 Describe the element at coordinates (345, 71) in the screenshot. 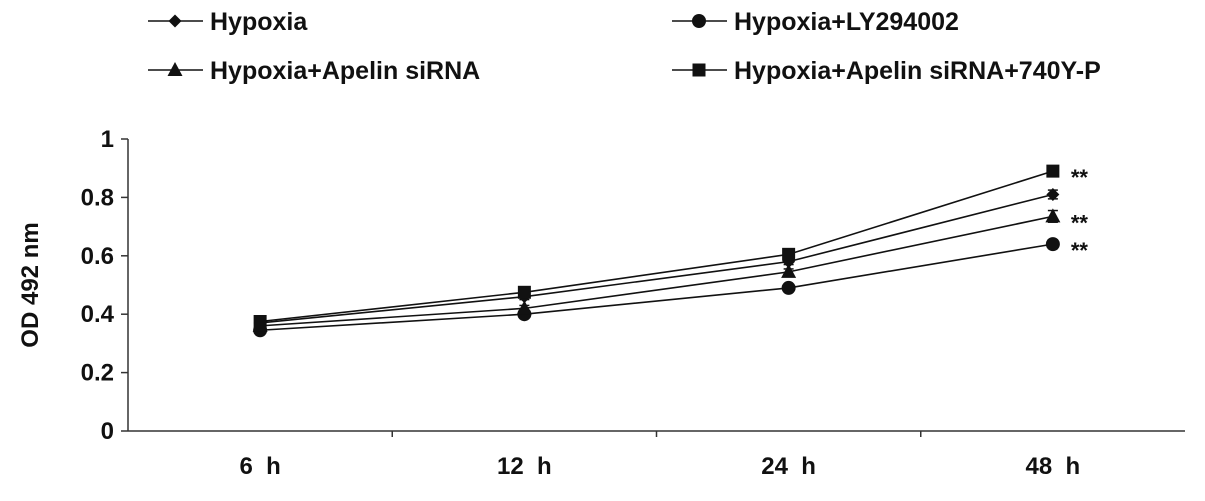

I see `legend-label: Hypoxia+Apelin siRNA` at that location.